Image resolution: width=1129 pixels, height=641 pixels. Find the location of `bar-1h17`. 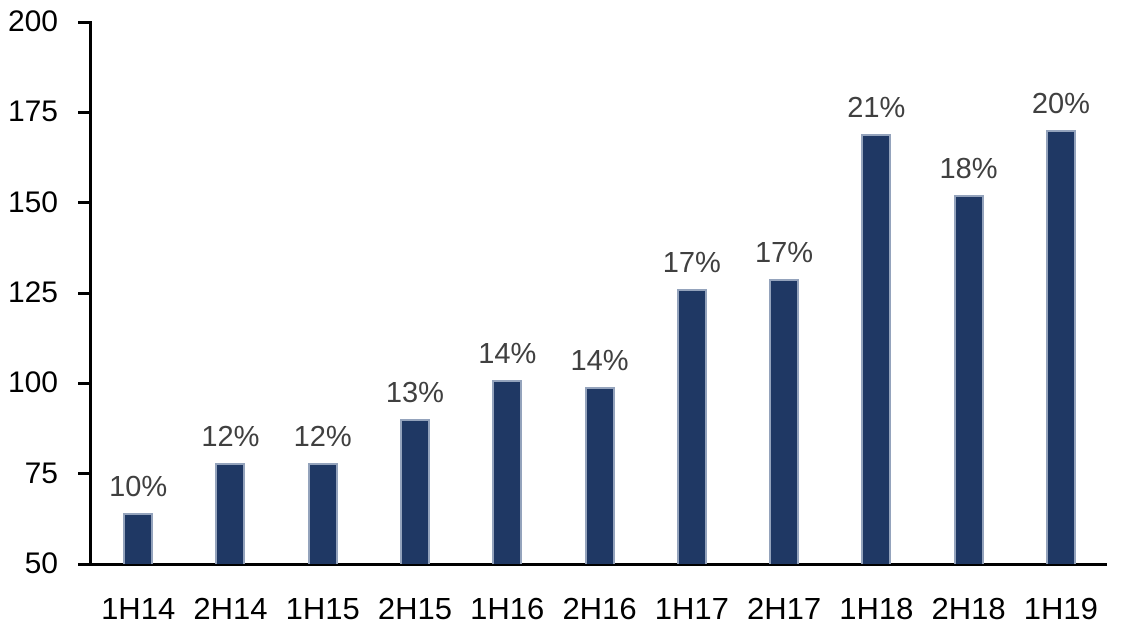

bar-1h17 is located at coordinates (691, 426).